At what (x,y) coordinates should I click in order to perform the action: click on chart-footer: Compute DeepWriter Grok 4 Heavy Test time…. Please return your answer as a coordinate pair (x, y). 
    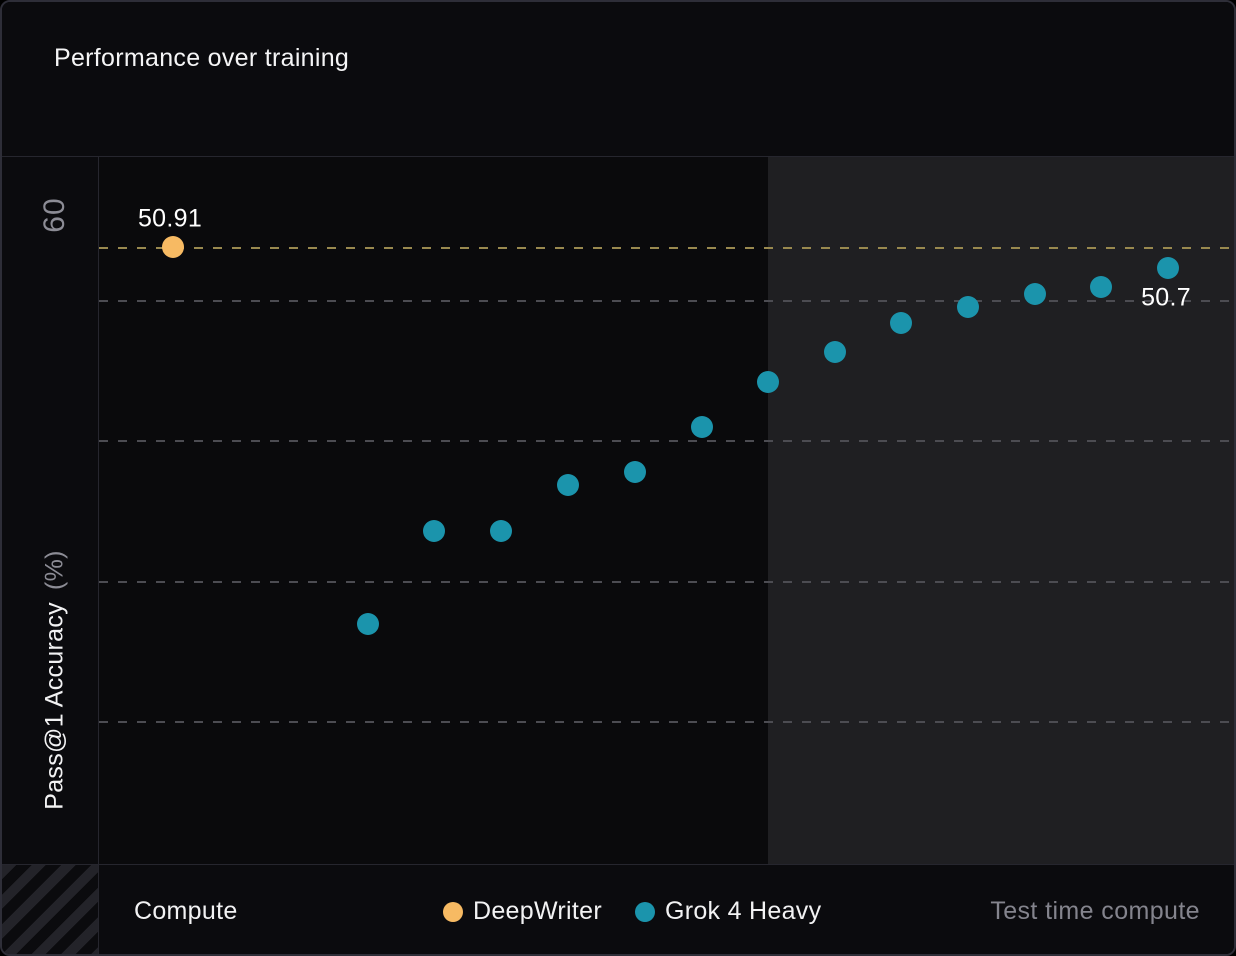
    Looking at the image, I should click on (618, 909).